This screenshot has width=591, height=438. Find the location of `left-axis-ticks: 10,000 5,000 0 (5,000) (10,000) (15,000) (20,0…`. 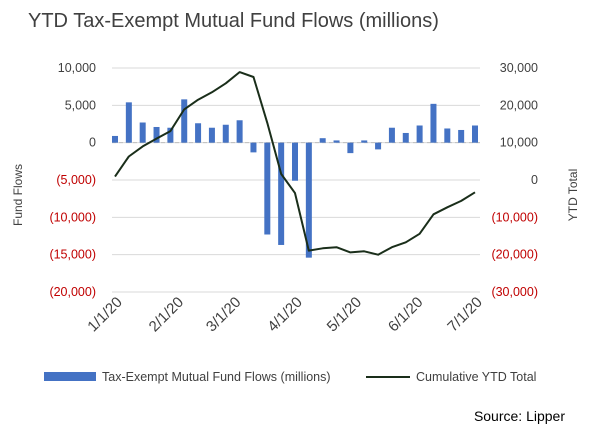

left-axis-ticks: 10,000 5,000 0 (5,000) (10,000) (15,000) (20,0… is located at coordinates (72, 180).